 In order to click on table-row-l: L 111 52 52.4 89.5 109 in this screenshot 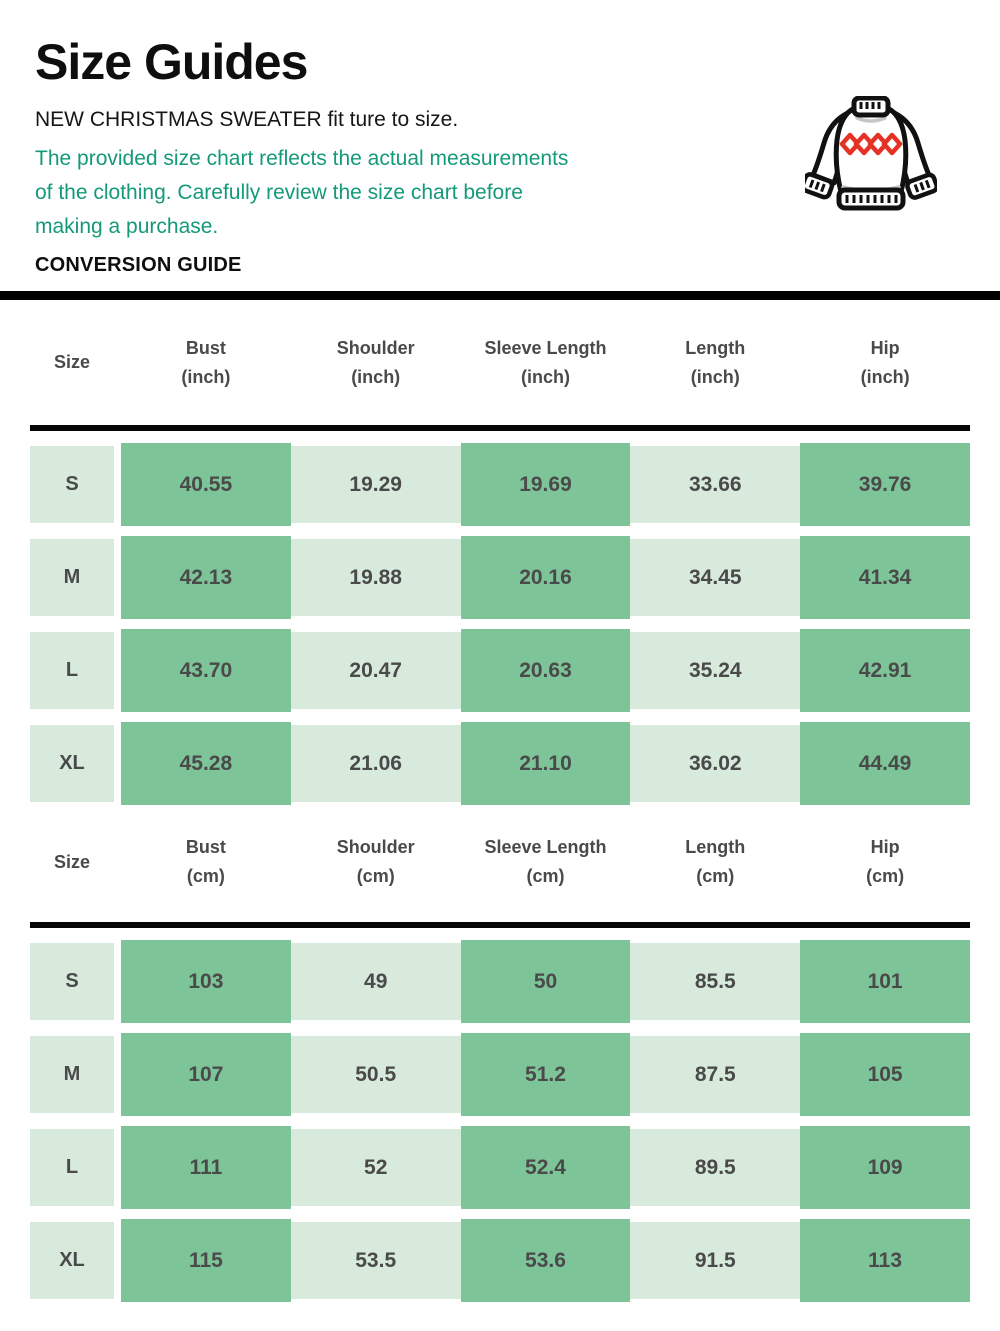, I will do `click(500, 1167)`.